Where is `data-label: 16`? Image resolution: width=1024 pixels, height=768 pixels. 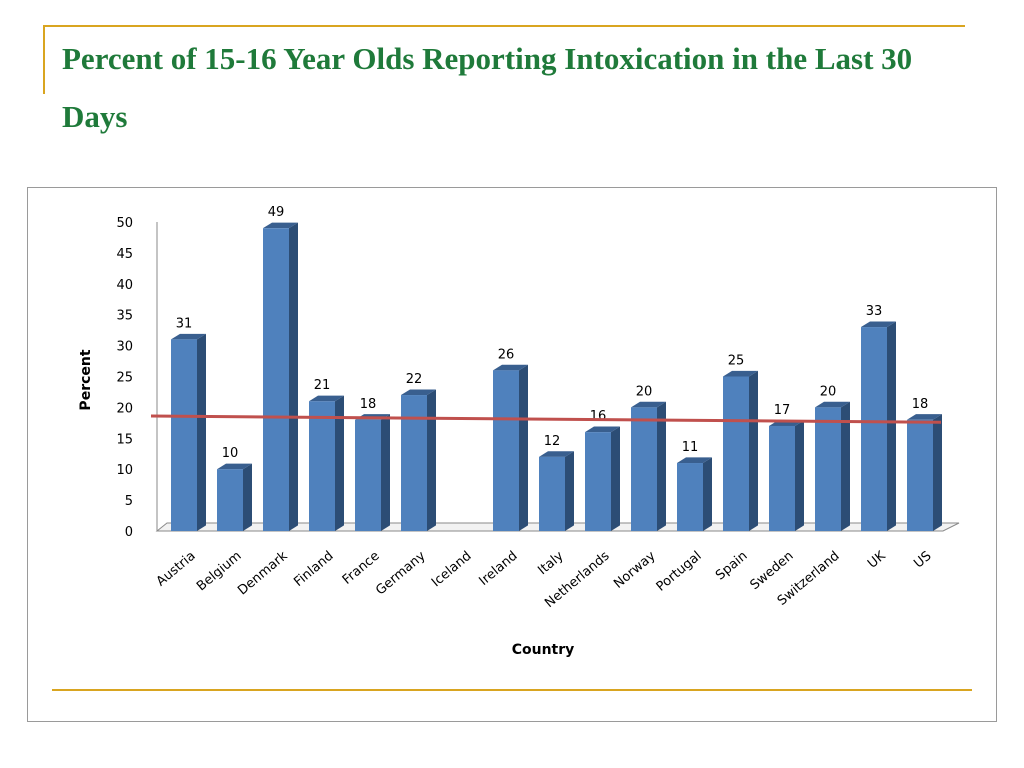
data-label: 16 is located at coordinates (598, 416).